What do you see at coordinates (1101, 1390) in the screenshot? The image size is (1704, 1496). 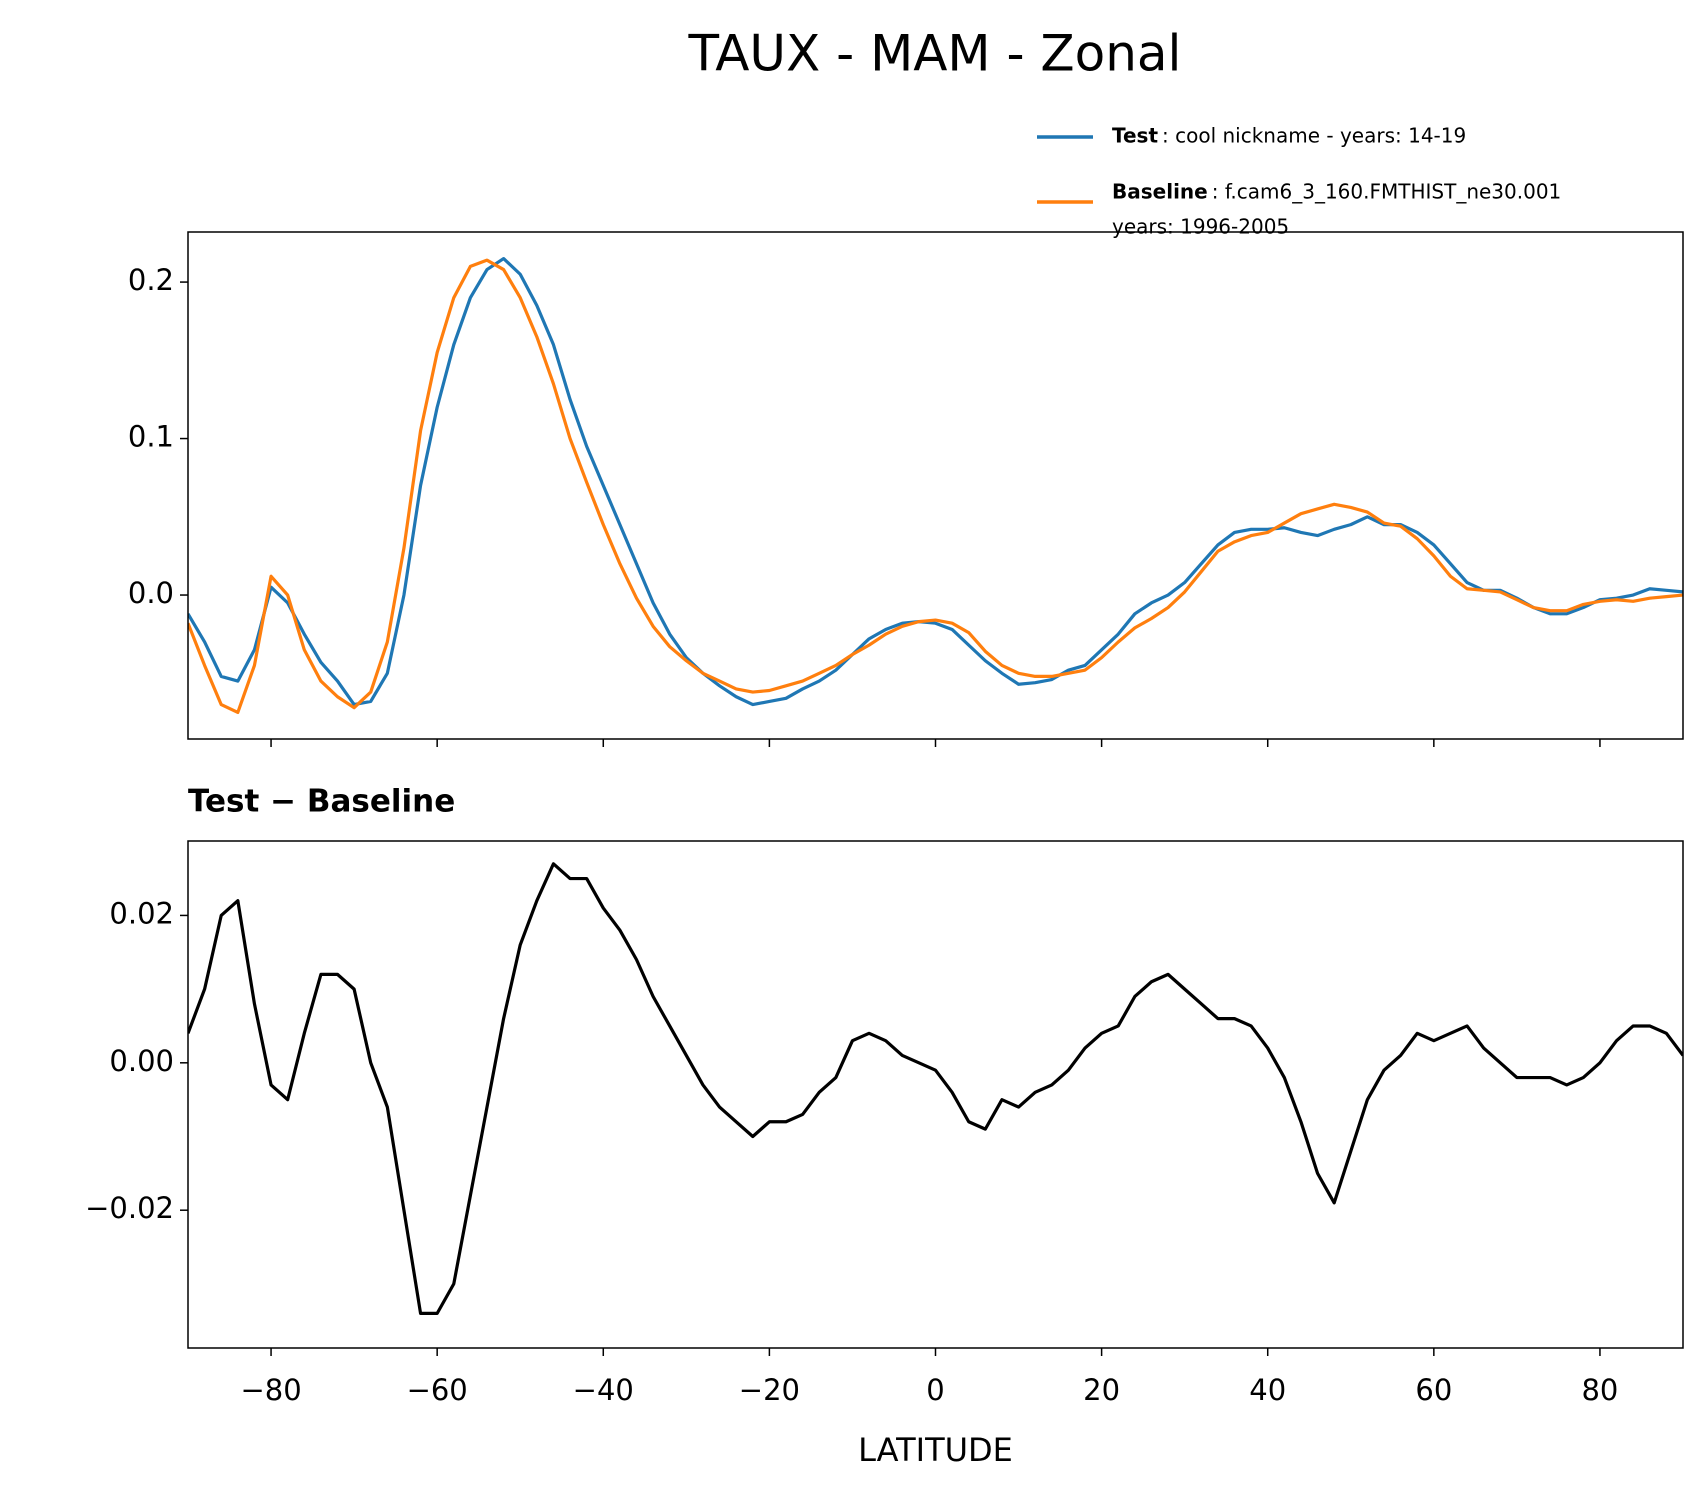 I see `x-tick-label: 20` at bounding box center [1101, 1390].